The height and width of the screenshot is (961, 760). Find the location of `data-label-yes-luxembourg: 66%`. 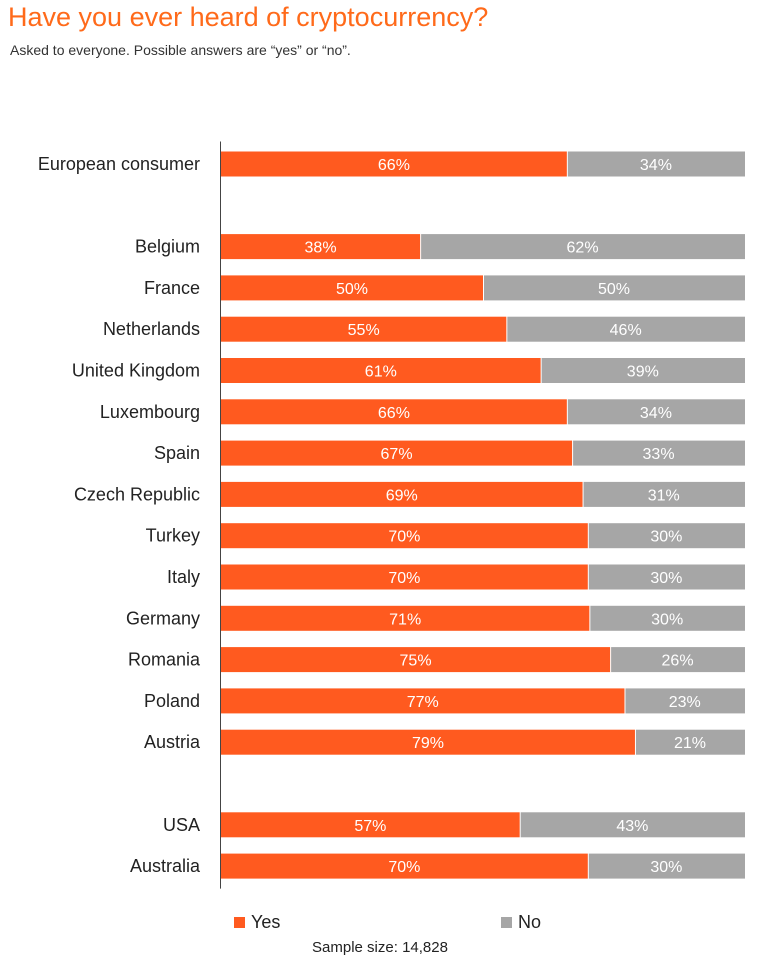

data-label-yes-luxembourg: 66% is located at coordinates (394, 413).